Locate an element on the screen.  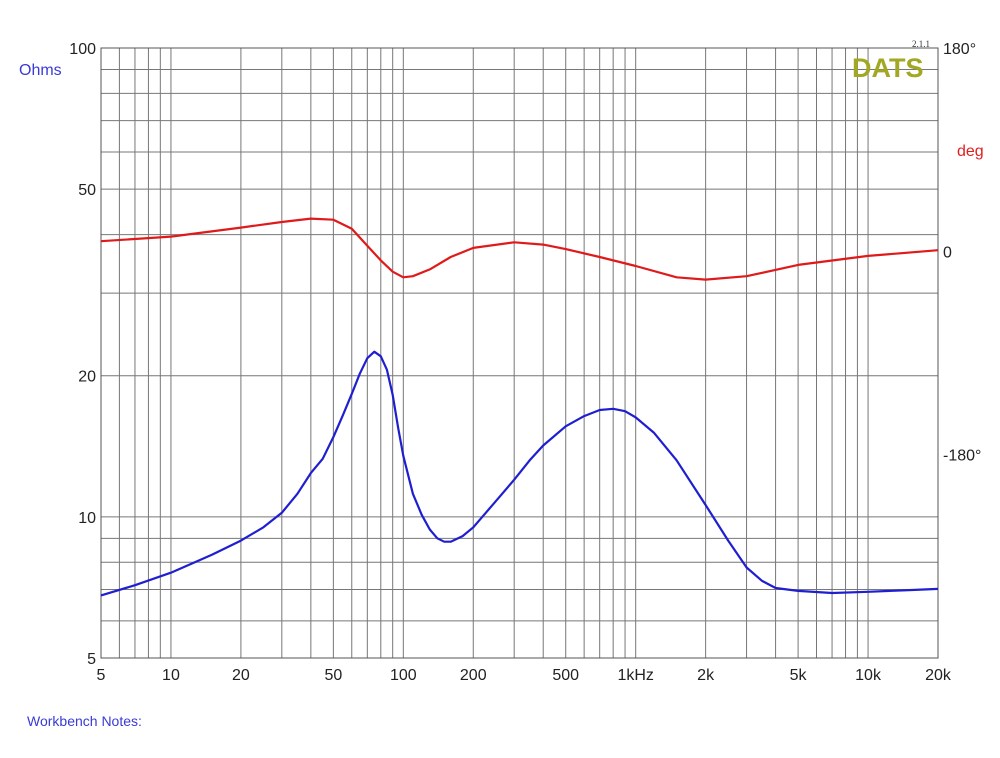
x-tick-label: 10 is located at coordinates (171, 675).